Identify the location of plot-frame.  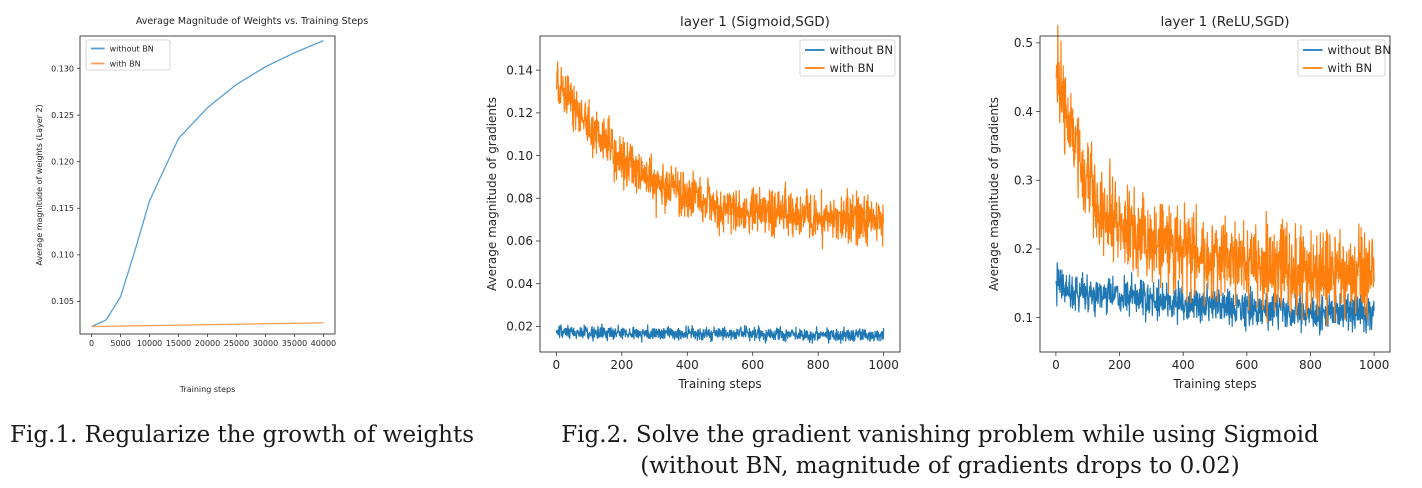
(207, 185).